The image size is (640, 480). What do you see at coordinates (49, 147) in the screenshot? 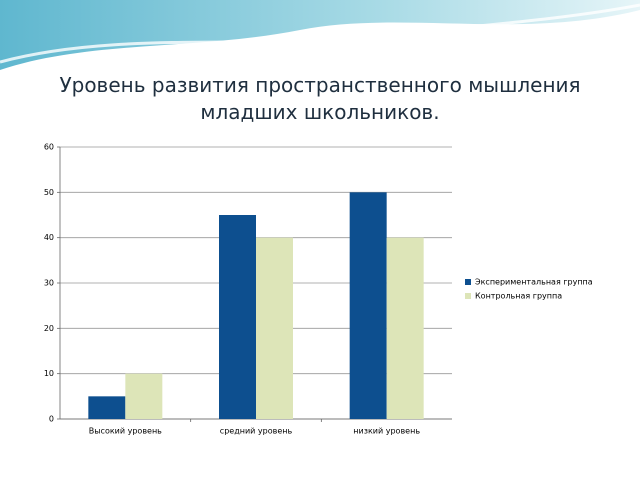
I see `y-tick-label: 60` at bounding box center [49, 147].